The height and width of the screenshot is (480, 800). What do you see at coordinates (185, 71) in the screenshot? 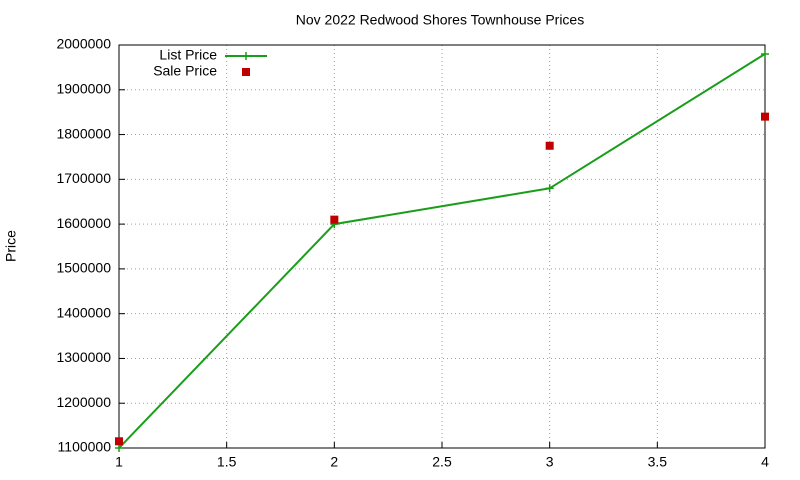
I see `legend-label: Sale Price` at bounding box center [185, 71].